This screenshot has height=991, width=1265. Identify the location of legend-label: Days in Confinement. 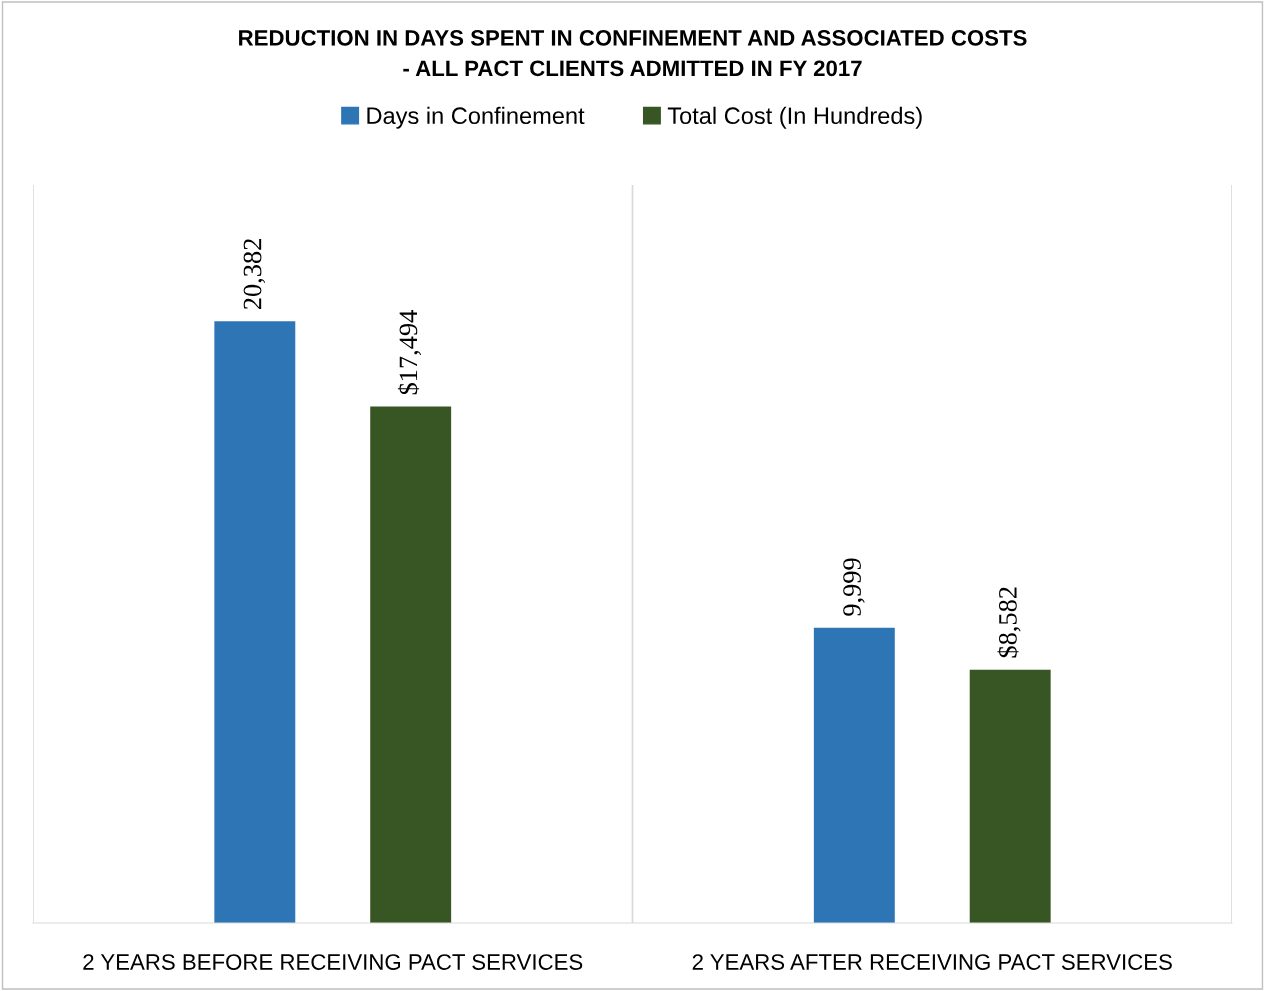
(476, 117).